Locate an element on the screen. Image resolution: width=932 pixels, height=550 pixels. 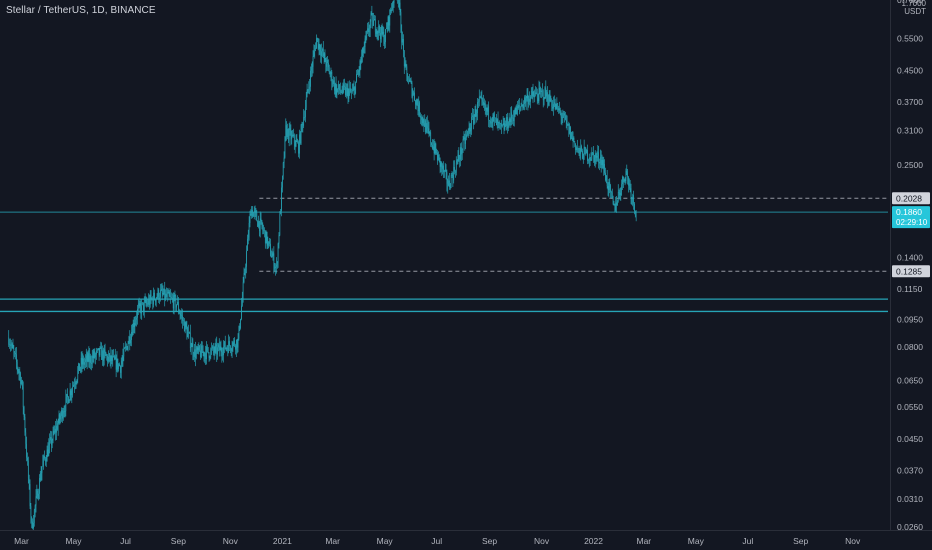
price-axis-top-label: 1.7000 is located at coordinates (914, 4).